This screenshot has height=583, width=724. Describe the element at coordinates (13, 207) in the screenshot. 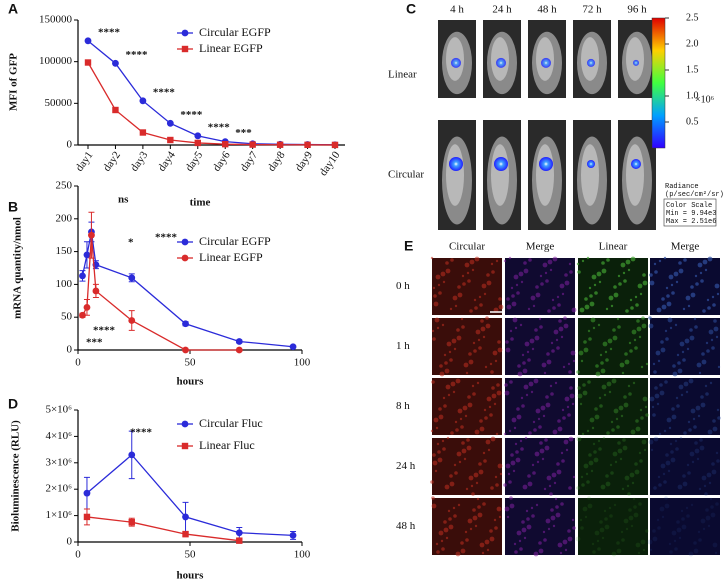

I see `panel-letter: B` at that location.